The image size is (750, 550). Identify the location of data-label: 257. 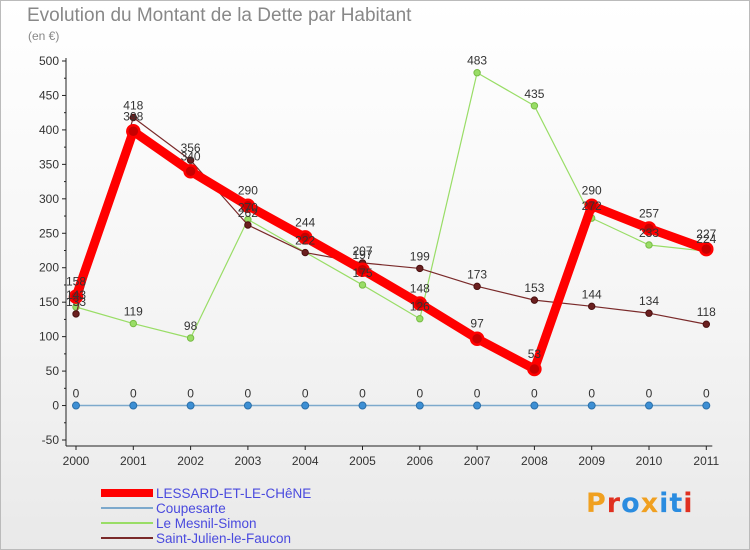
(649, 213).